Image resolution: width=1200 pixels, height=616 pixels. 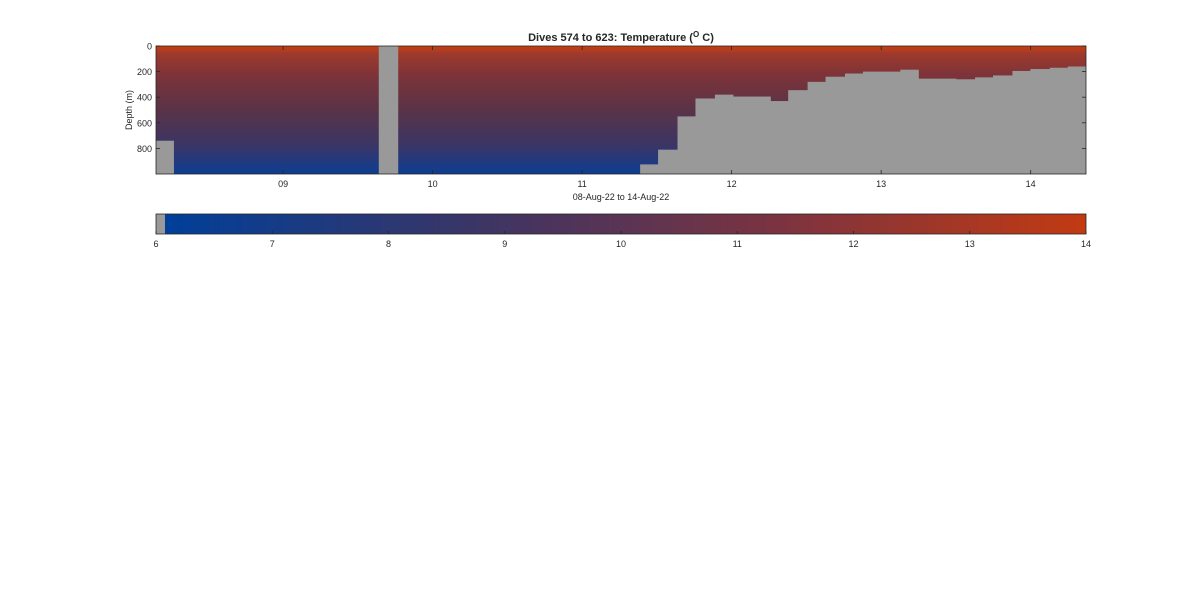 I want to click on colorbar-tick-label: 8, so click(x=388, y=244).